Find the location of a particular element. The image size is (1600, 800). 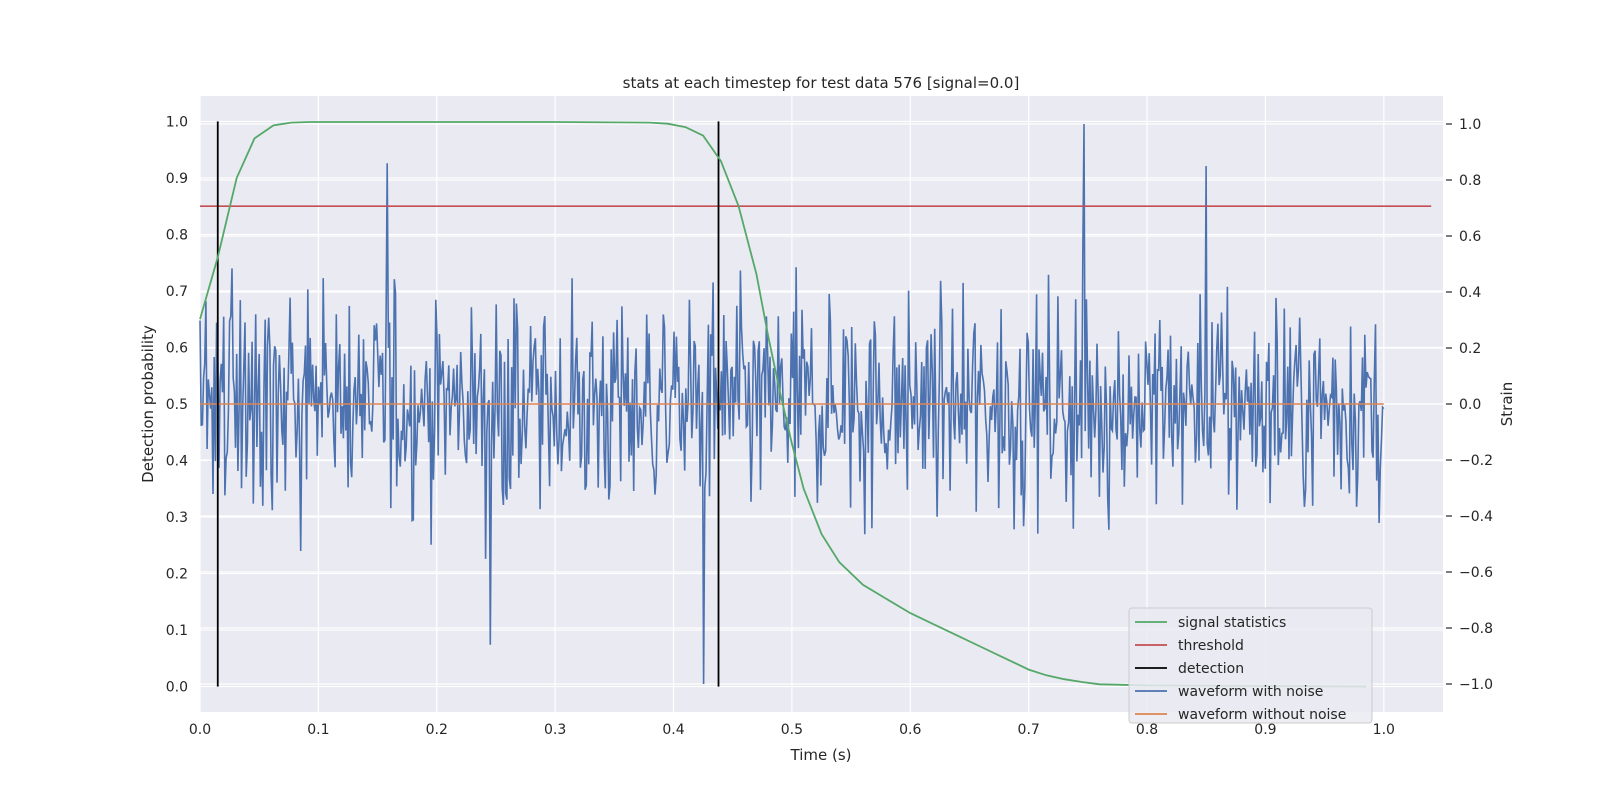

y2-tick-label: 1.0 is located at coordinates (1470, 125).